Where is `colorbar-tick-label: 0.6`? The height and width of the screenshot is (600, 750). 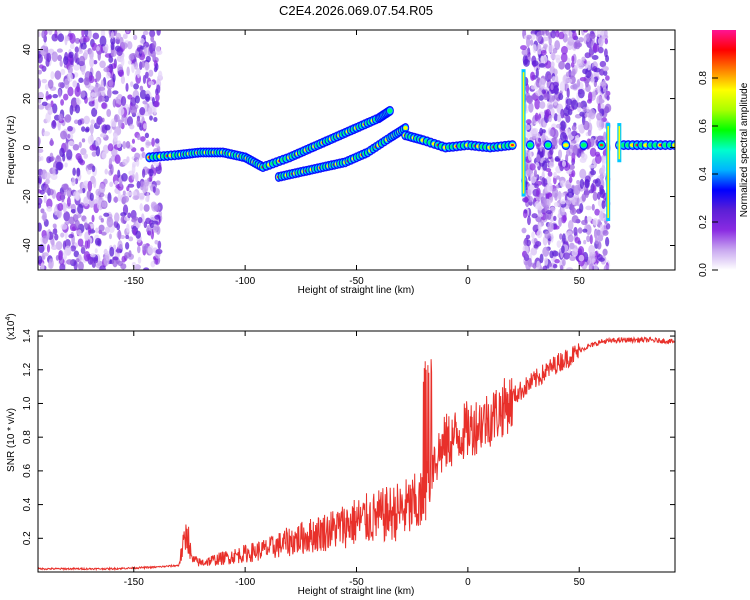
colorbar-tick-label: 0.6 is located at coordinates (703, 126).